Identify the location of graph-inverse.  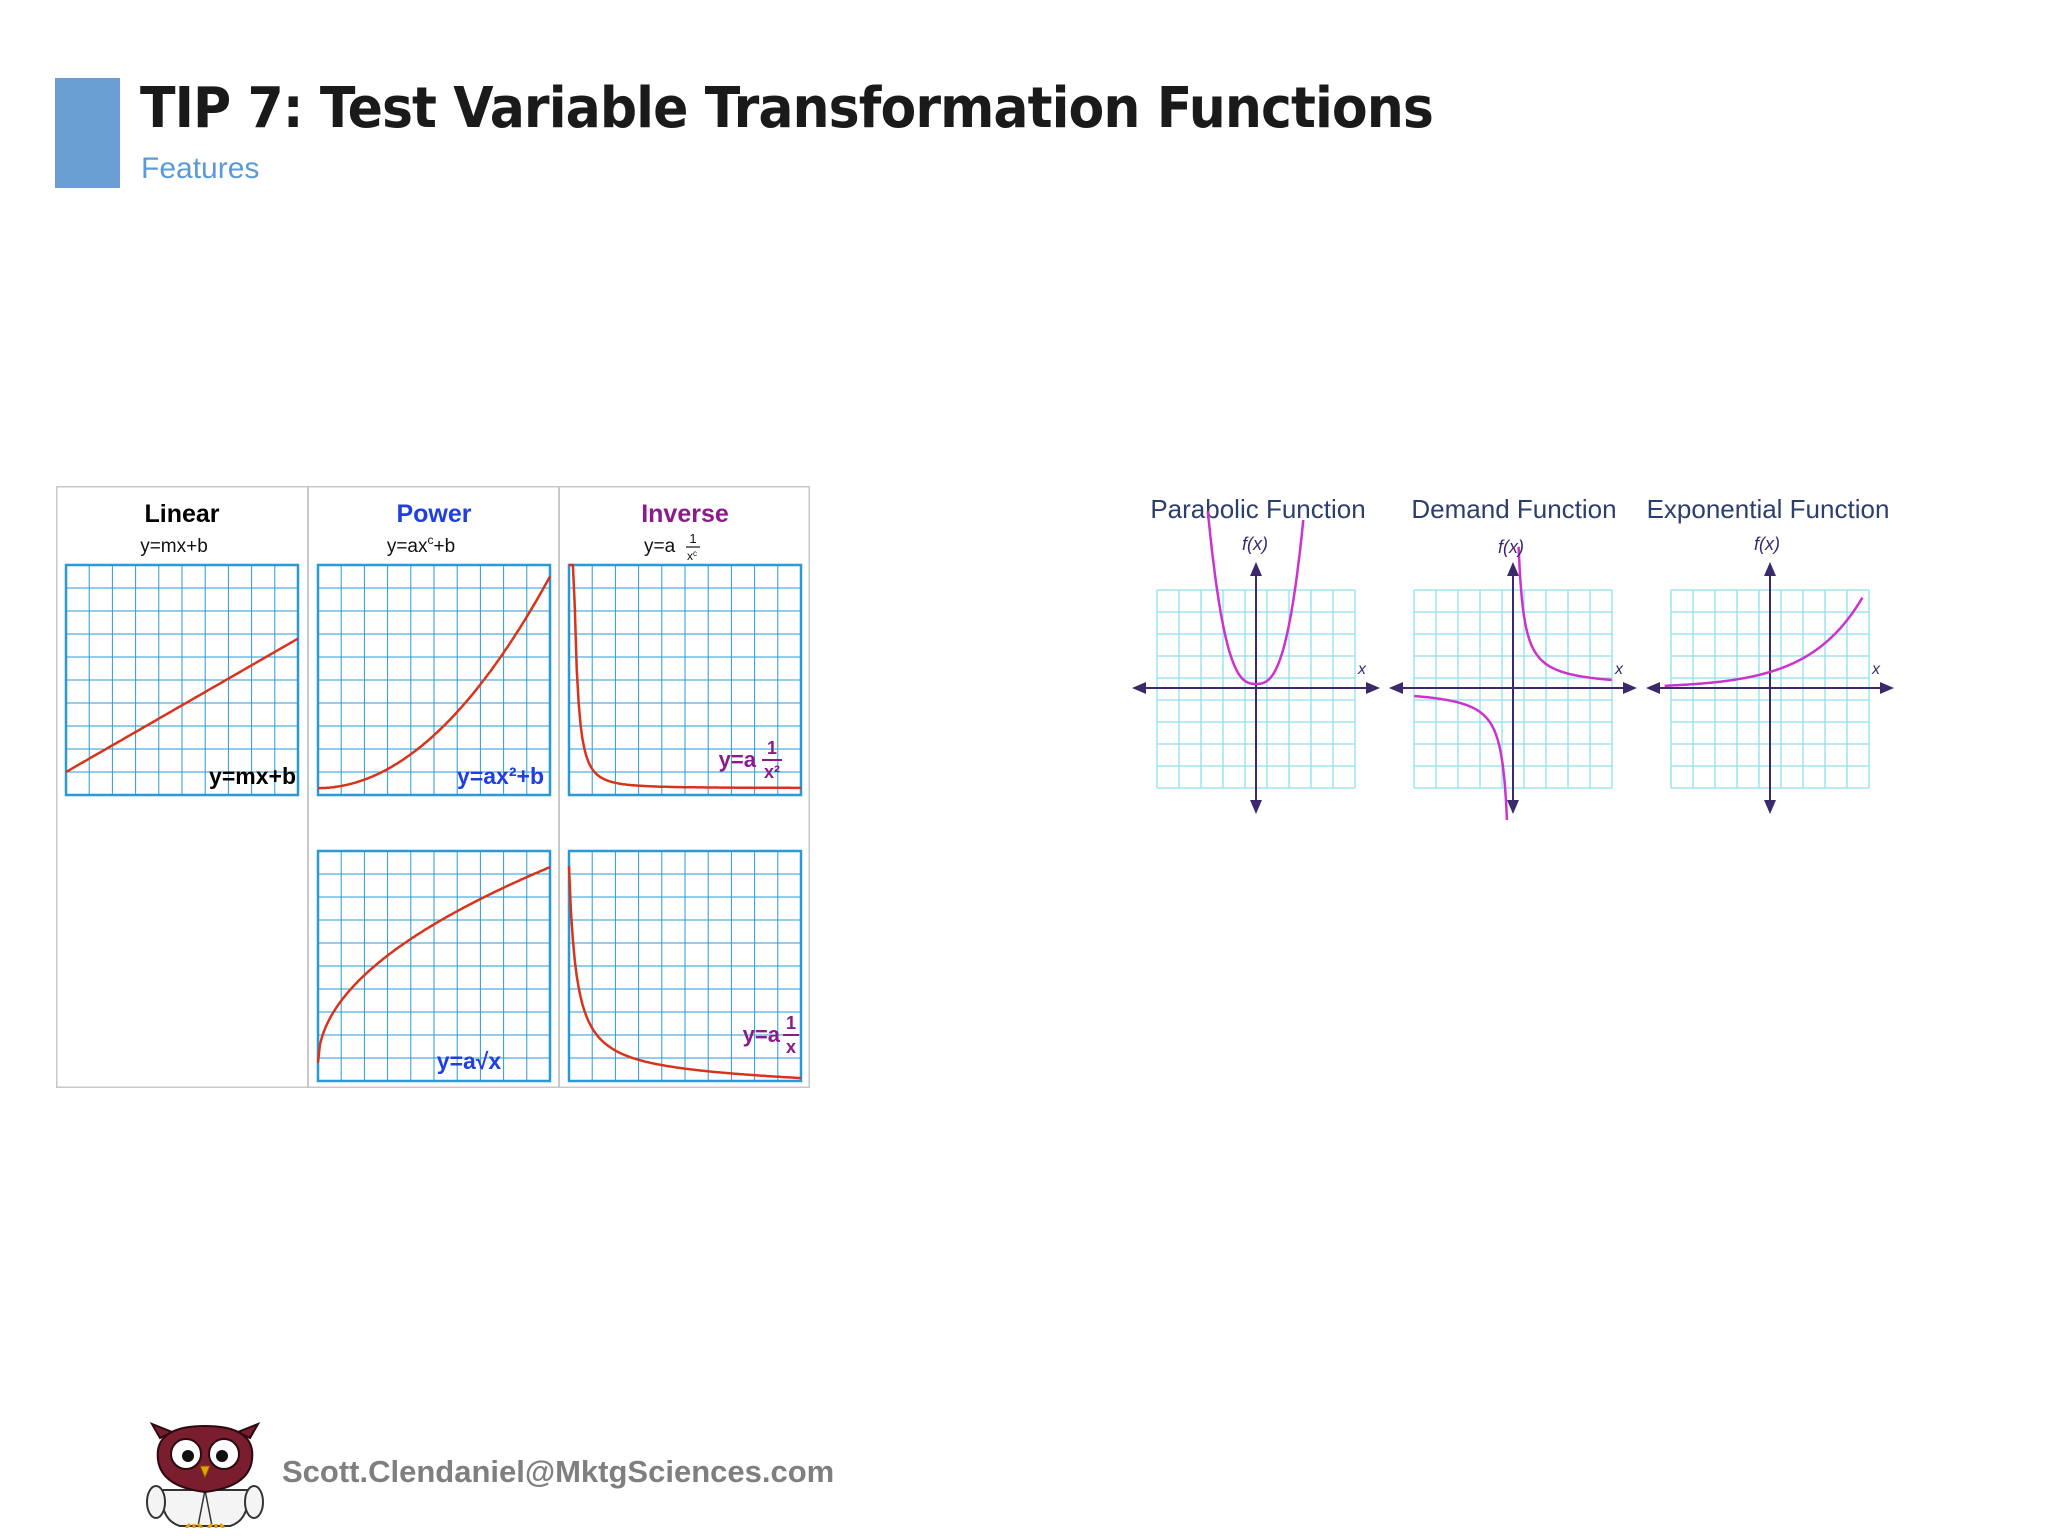
(685, 966).